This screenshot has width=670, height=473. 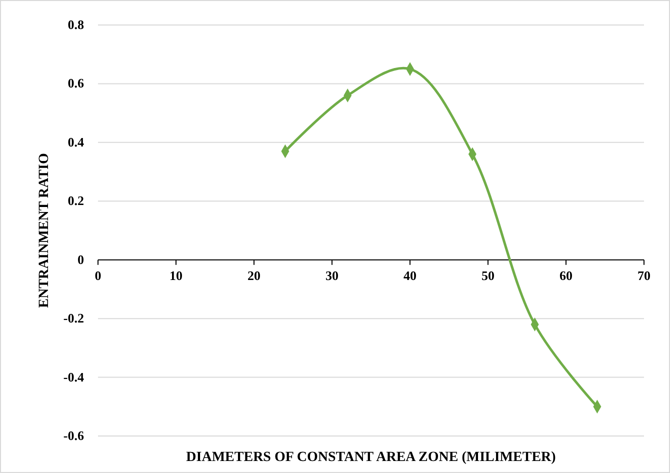 What do you see at coordinates (76, 200) in the screenshot?
I see `y-tick-label: 0.2` at bounding box center [76, 200].